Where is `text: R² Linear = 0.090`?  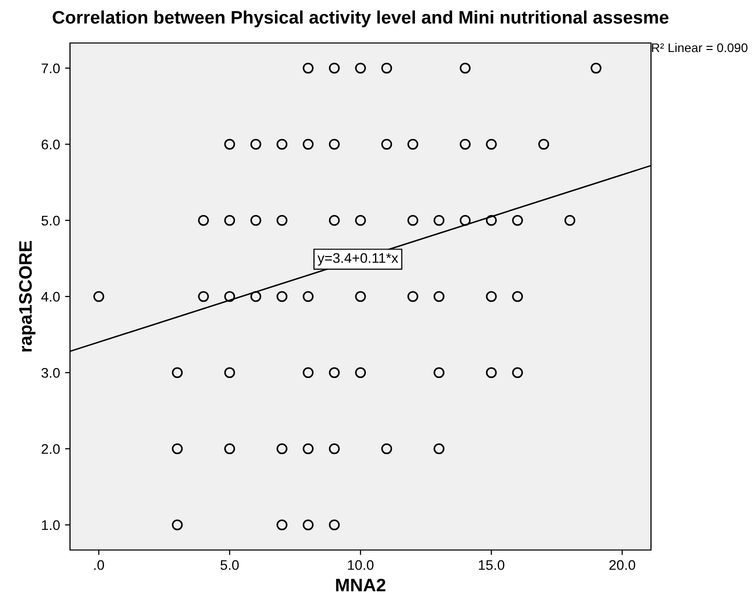 text: R² Linear = 0.090 is located at coordinates (700, 47).